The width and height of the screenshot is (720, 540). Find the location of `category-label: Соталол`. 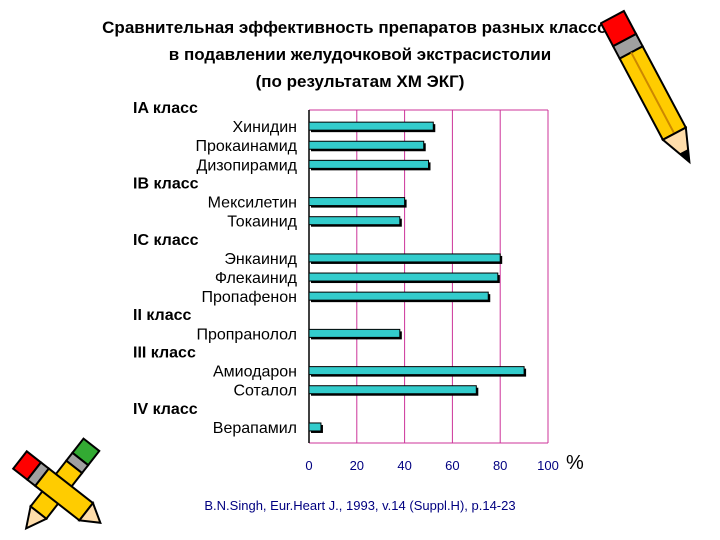

category-label: Соталол is located at coordinates (265, 391).